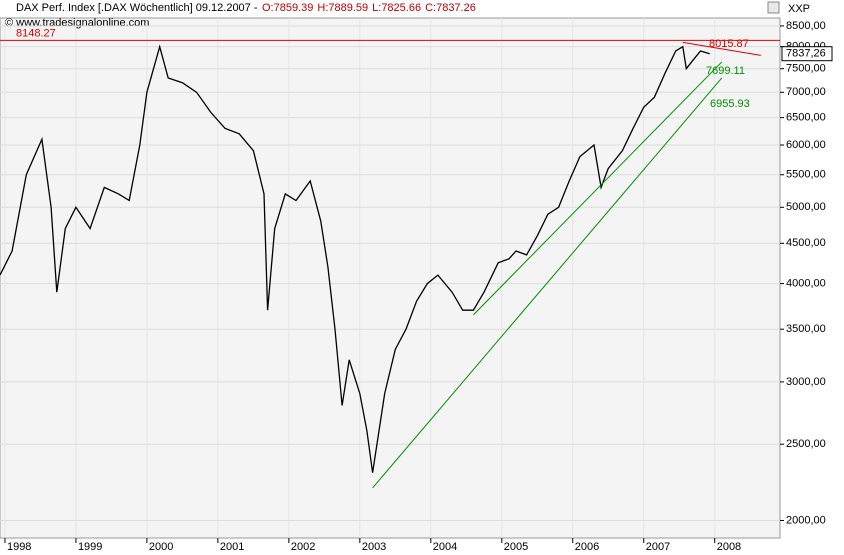  I want to click on ohlc-value: L:7825.66, so click(396, 8).